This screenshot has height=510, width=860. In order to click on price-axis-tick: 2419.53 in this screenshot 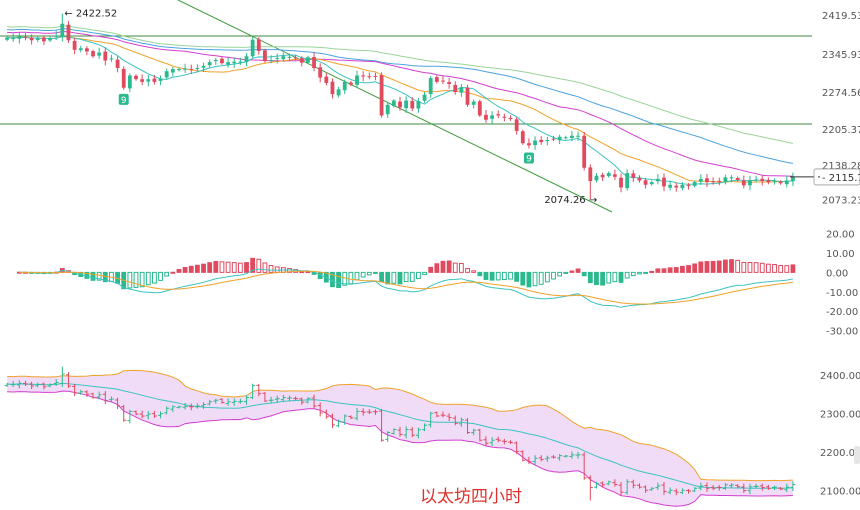, I will do `click(841, 16)`.